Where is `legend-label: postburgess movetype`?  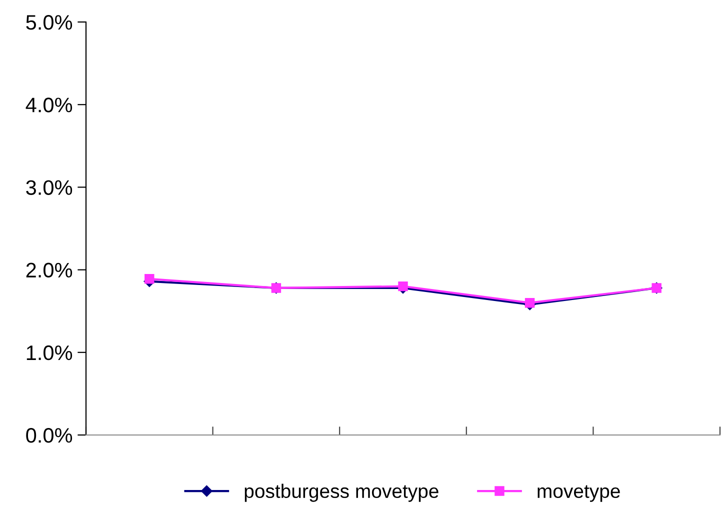
legend-label: postburgess movetype is located at coordinates (341, 493).